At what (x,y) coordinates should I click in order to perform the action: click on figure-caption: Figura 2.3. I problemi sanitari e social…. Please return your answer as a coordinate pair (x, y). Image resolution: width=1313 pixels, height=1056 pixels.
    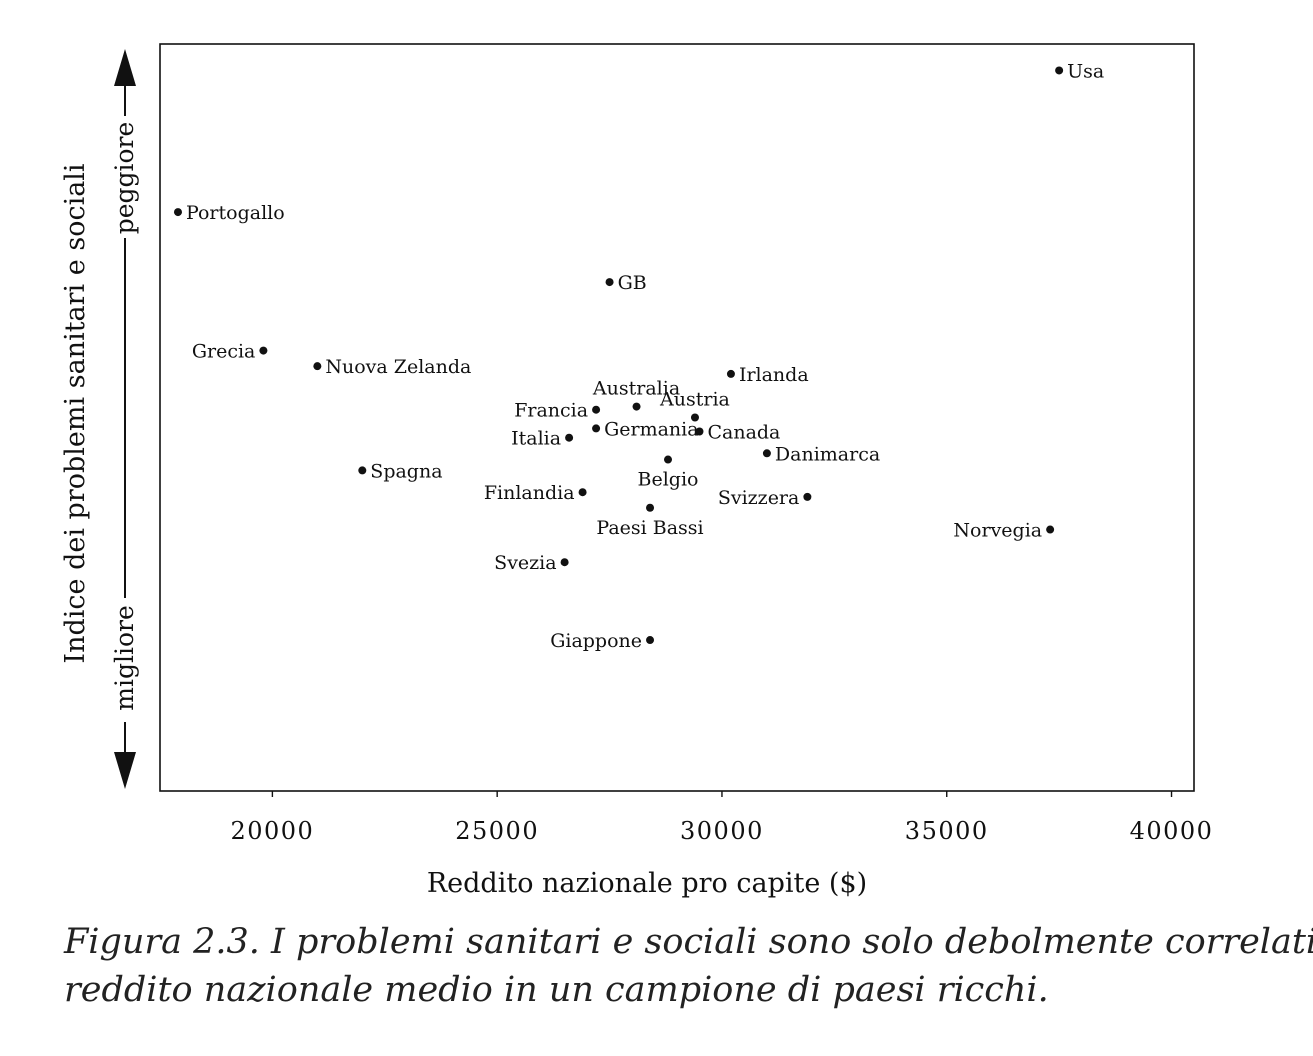
    Looking at the image, I should click on (688, 966).